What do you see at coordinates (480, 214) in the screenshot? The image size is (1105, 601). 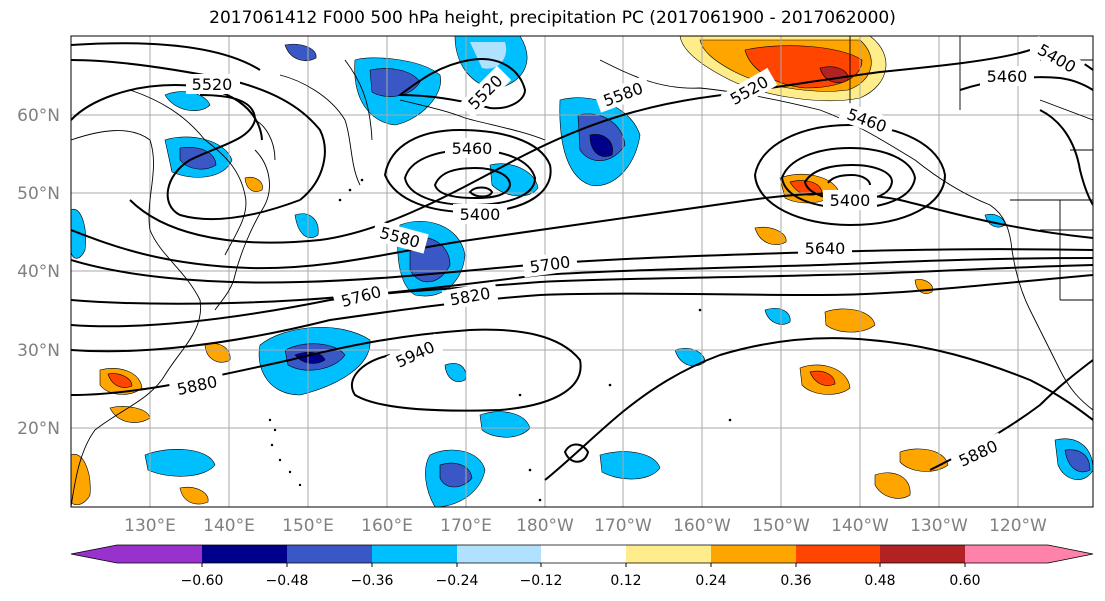 I see `contour-label-5400-west: 5400` at bounding box center [480, 214].